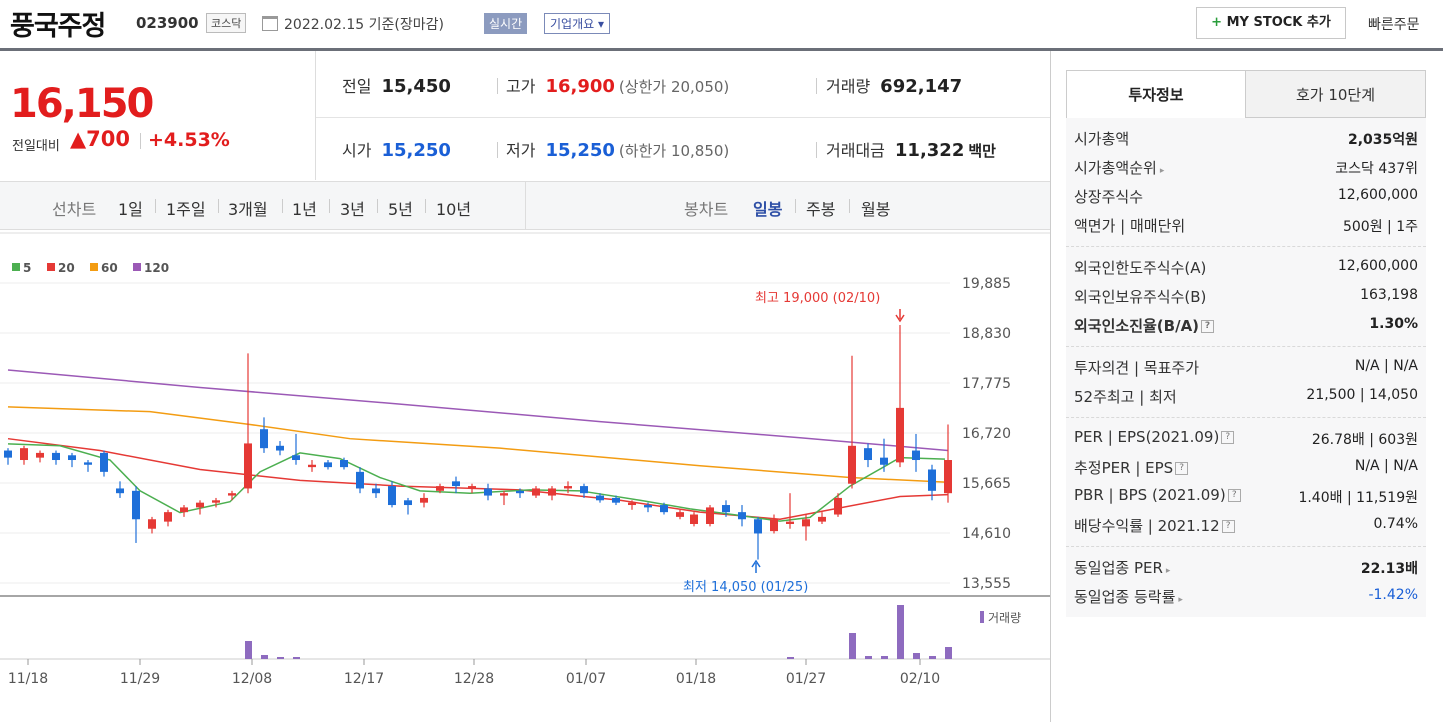 Image resolution: width=1443 pixels, height=726 pixels. I want to click on period-3m: 3개월, so click(248, 209).